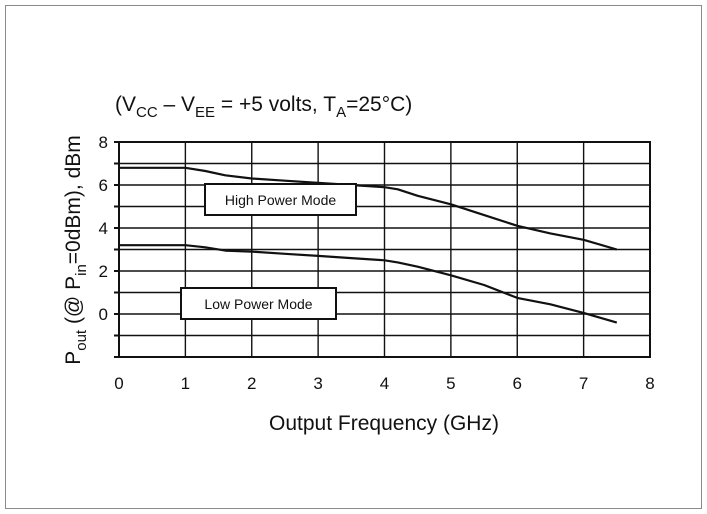 The image size is (707, 514). I want to click on low-power-mode-line, so click(368, 284).